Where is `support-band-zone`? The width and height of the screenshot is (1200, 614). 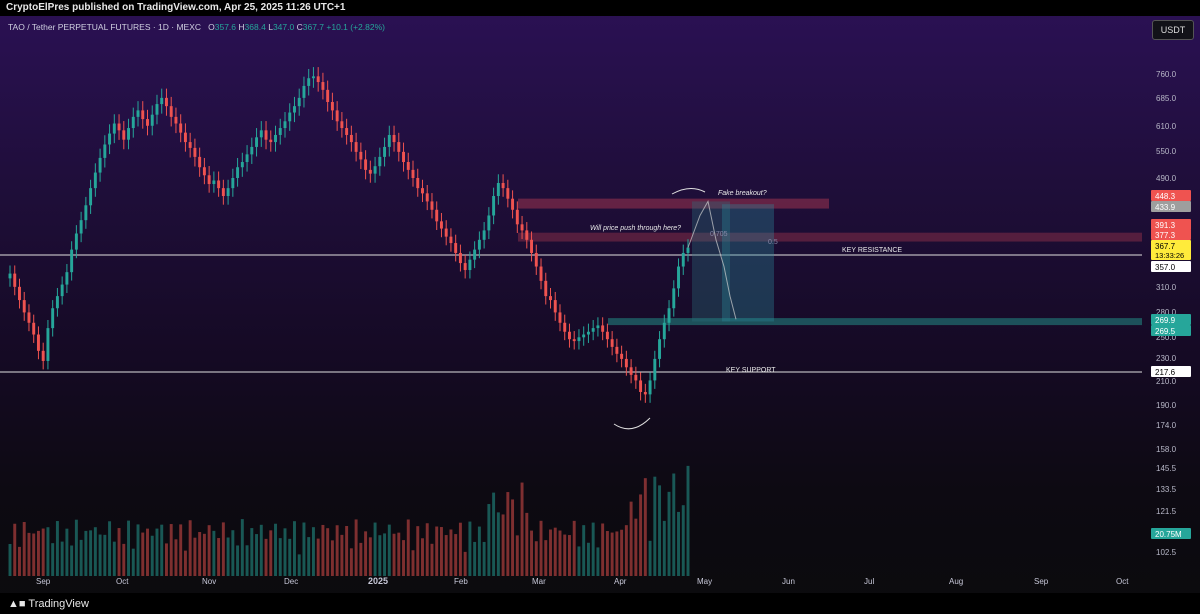 support-band-zone is located at coordinates (875, 322).